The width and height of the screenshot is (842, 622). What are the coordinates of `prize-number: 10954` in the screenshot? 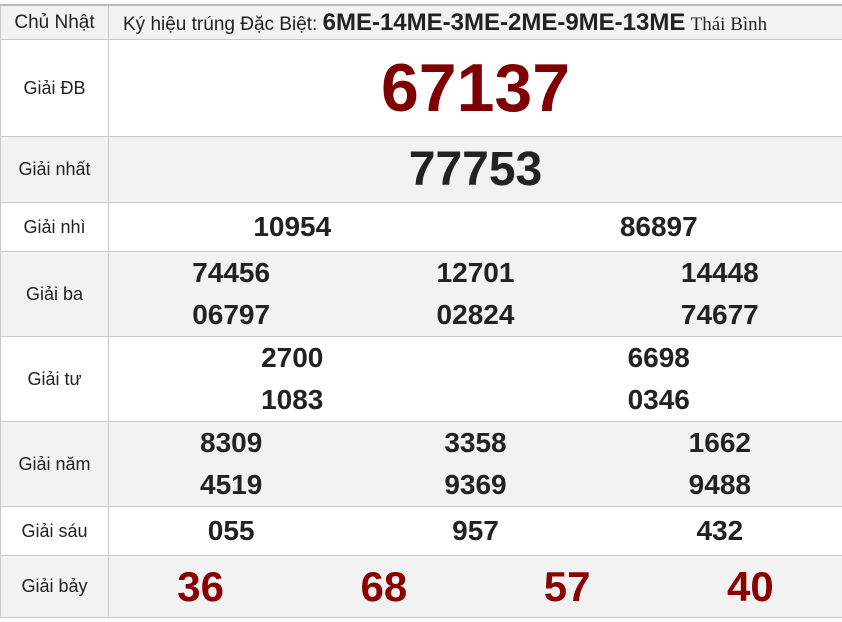 It's located at (292, 227).